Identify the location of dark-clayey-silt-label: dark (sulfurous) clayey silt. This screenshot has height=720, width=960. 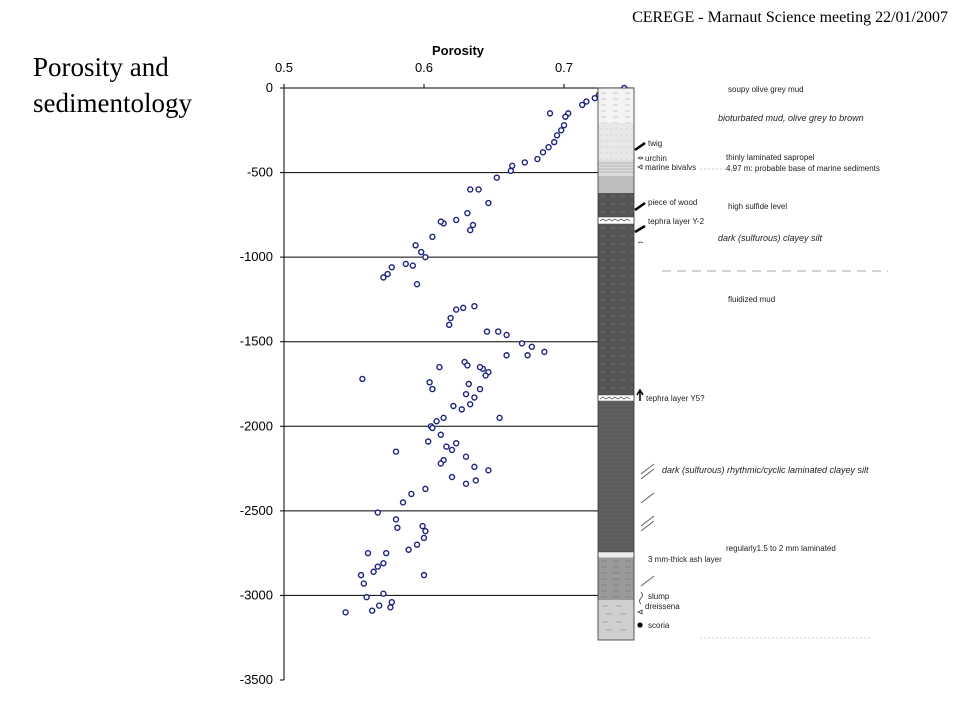
(770, 238).